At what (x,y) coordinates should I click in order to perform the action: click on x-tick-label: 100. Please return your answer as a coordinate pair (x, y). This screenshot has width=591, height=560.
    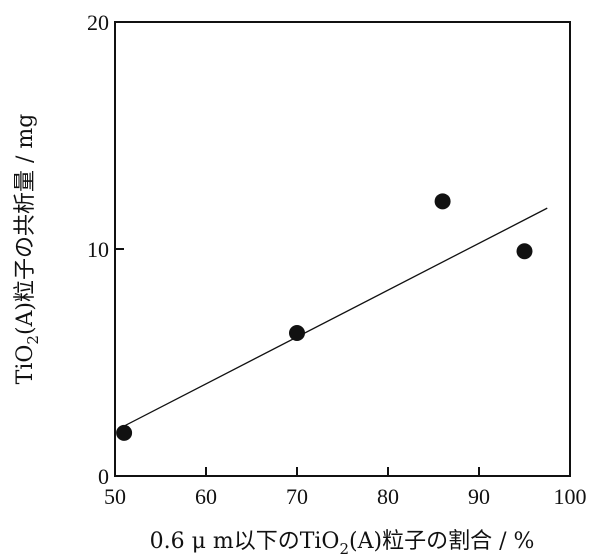
    Looking at the image, I should click on (570, 496).